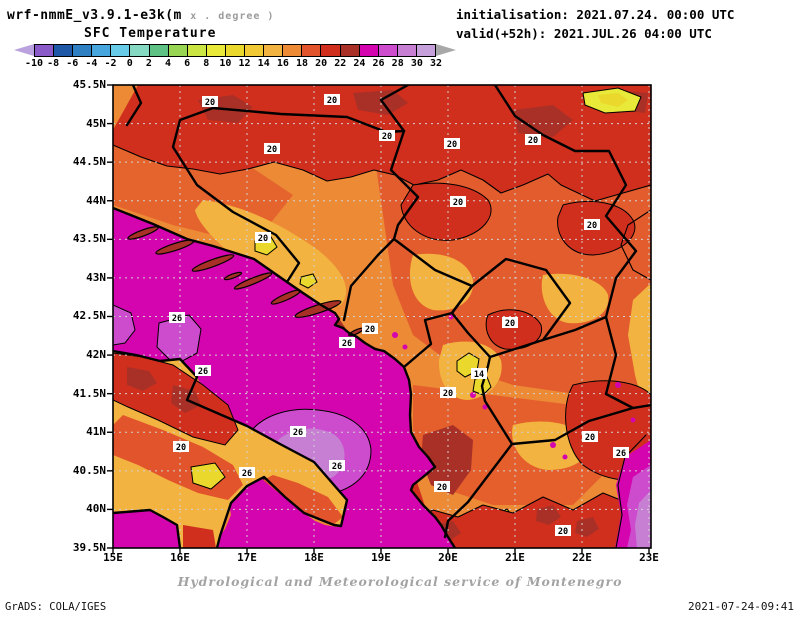  I want to click on model-title-text: wrf-nmmE_v3.9.1-e3k(m, so click(94, 15).